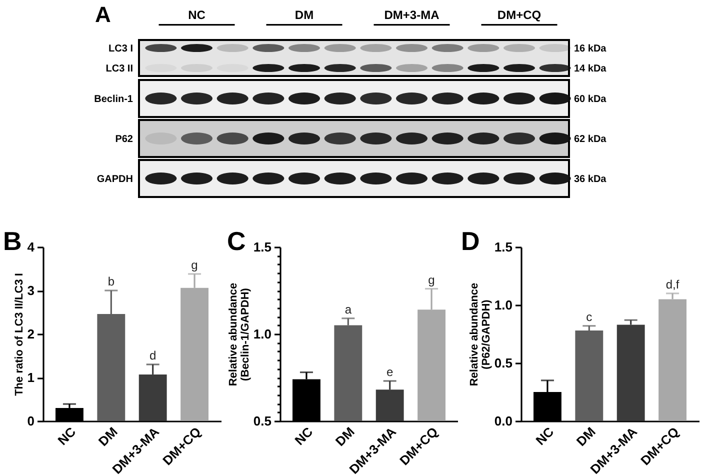 The width and height of the screenshot is (710, 475). I want to click on y-tick-label: 0, so click(30, 421).